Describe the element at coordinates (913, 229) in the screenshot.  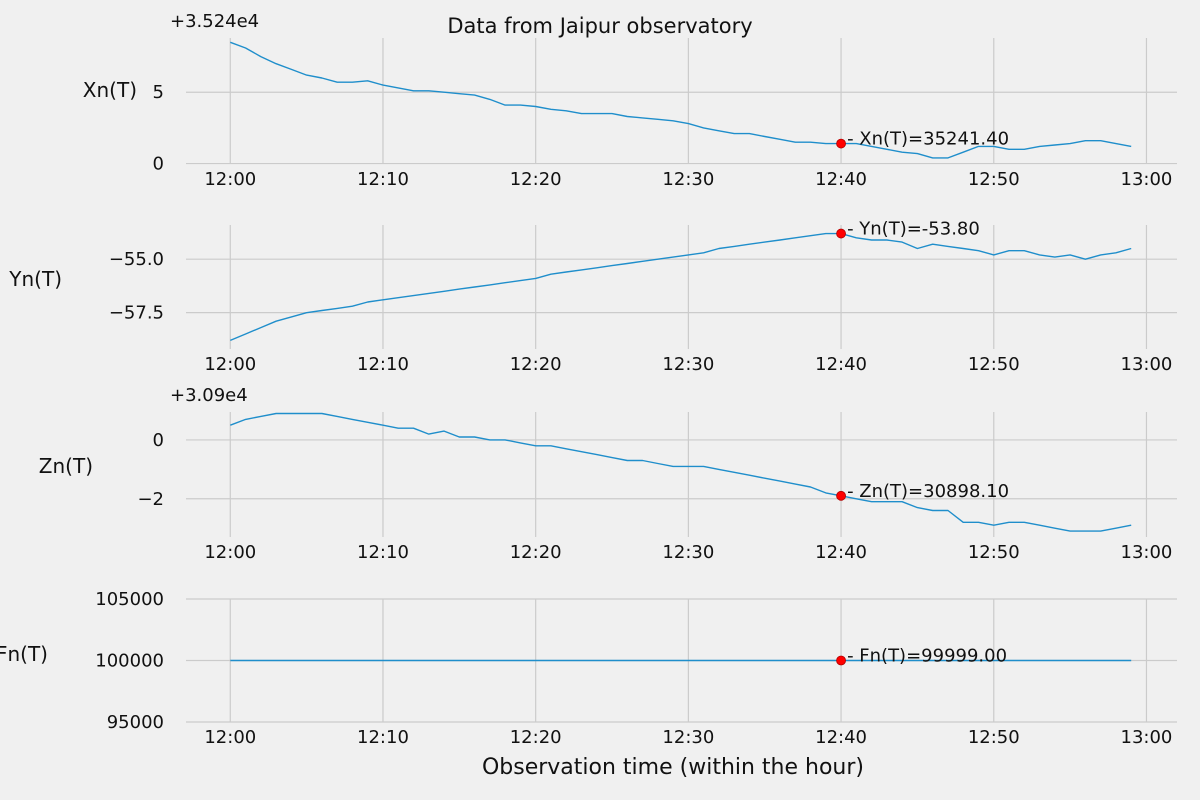
I see `highlight-label: - Yn(T)=-53.80` at that location.